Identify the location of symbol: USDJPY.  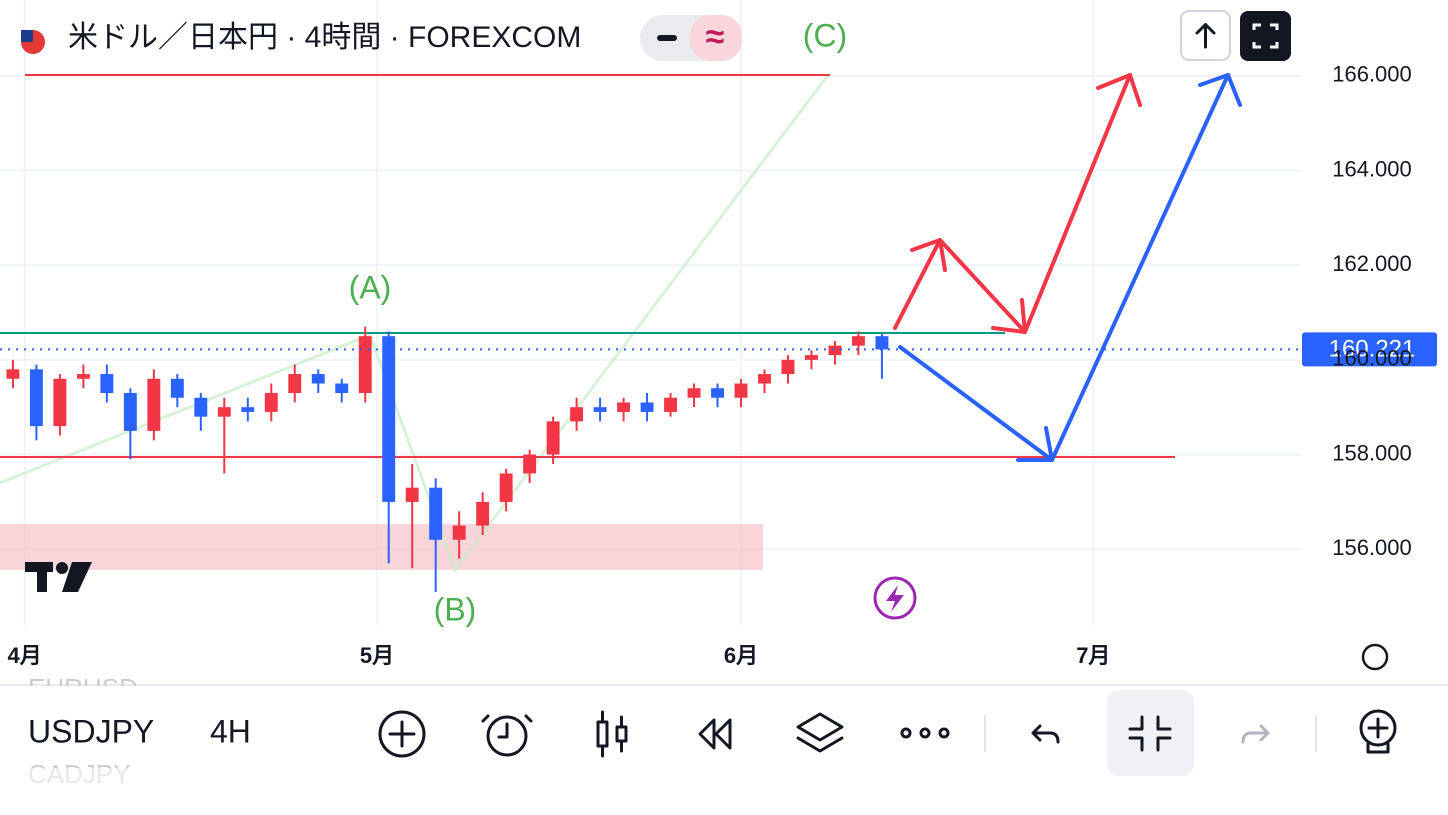
(91, 731).